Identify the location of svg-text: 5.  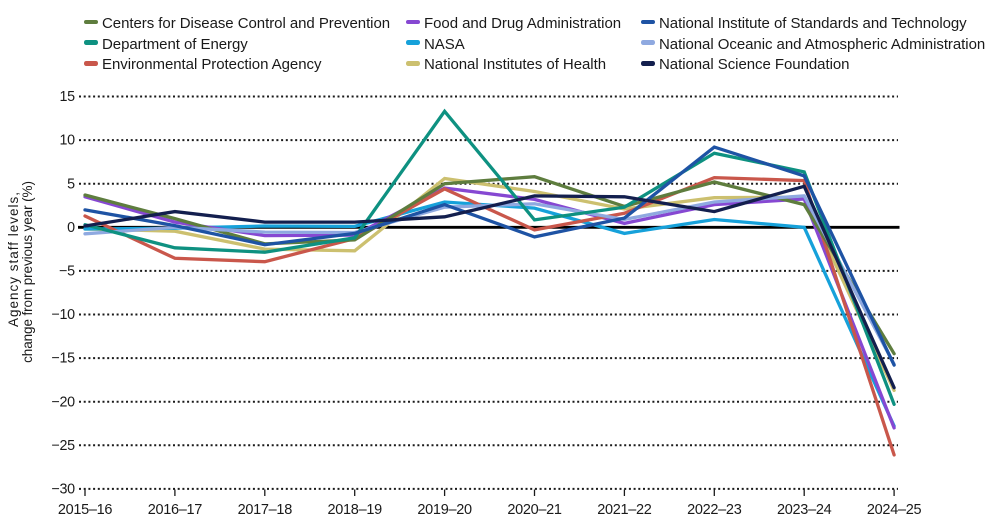
(71, 184).